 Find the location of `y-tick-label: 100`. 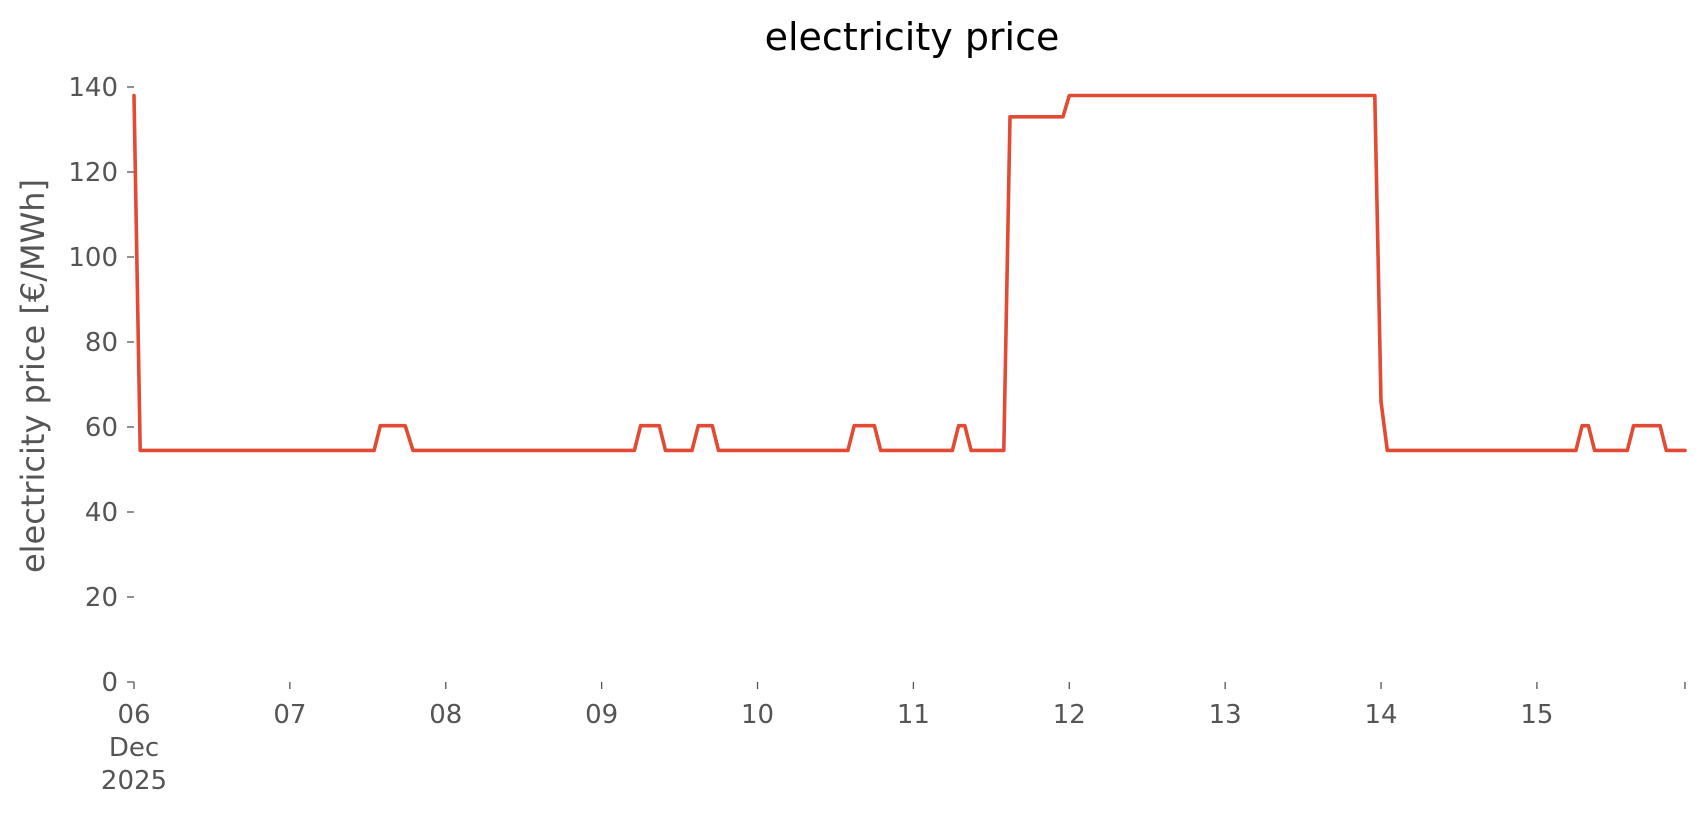

y-tick-label: 100 is located at coordinates (93, 258).